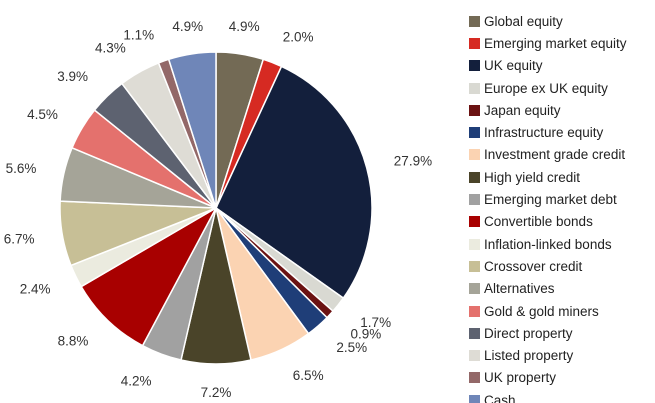 The image size is (655, 403). What do you see at coordinates (546, 88) in the screenshot?
I see `legend-label: Europe ex UK equity` at bounding box center [546, 88].